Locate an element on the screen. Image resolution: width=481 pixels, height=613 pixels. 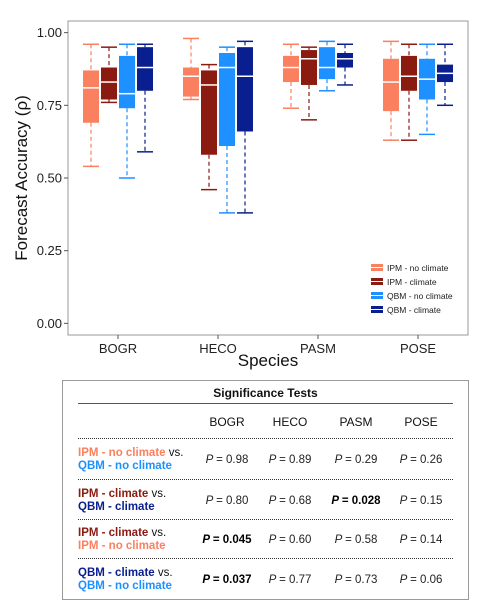
box-ipm-climate-heco is located at coordinates (209, 127).